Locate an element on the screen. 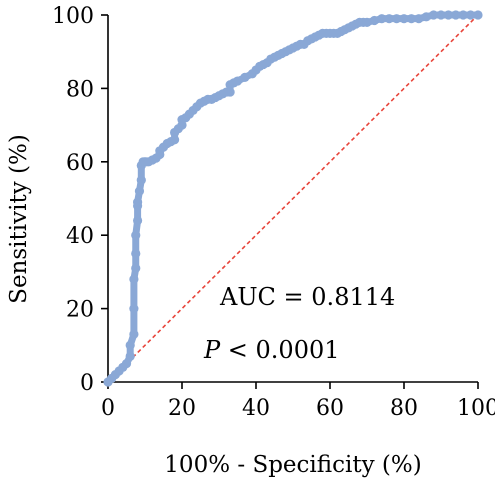 This screenshot has height=483, width=495. x-tick-label: 60 is located at coordinates (330, 408).